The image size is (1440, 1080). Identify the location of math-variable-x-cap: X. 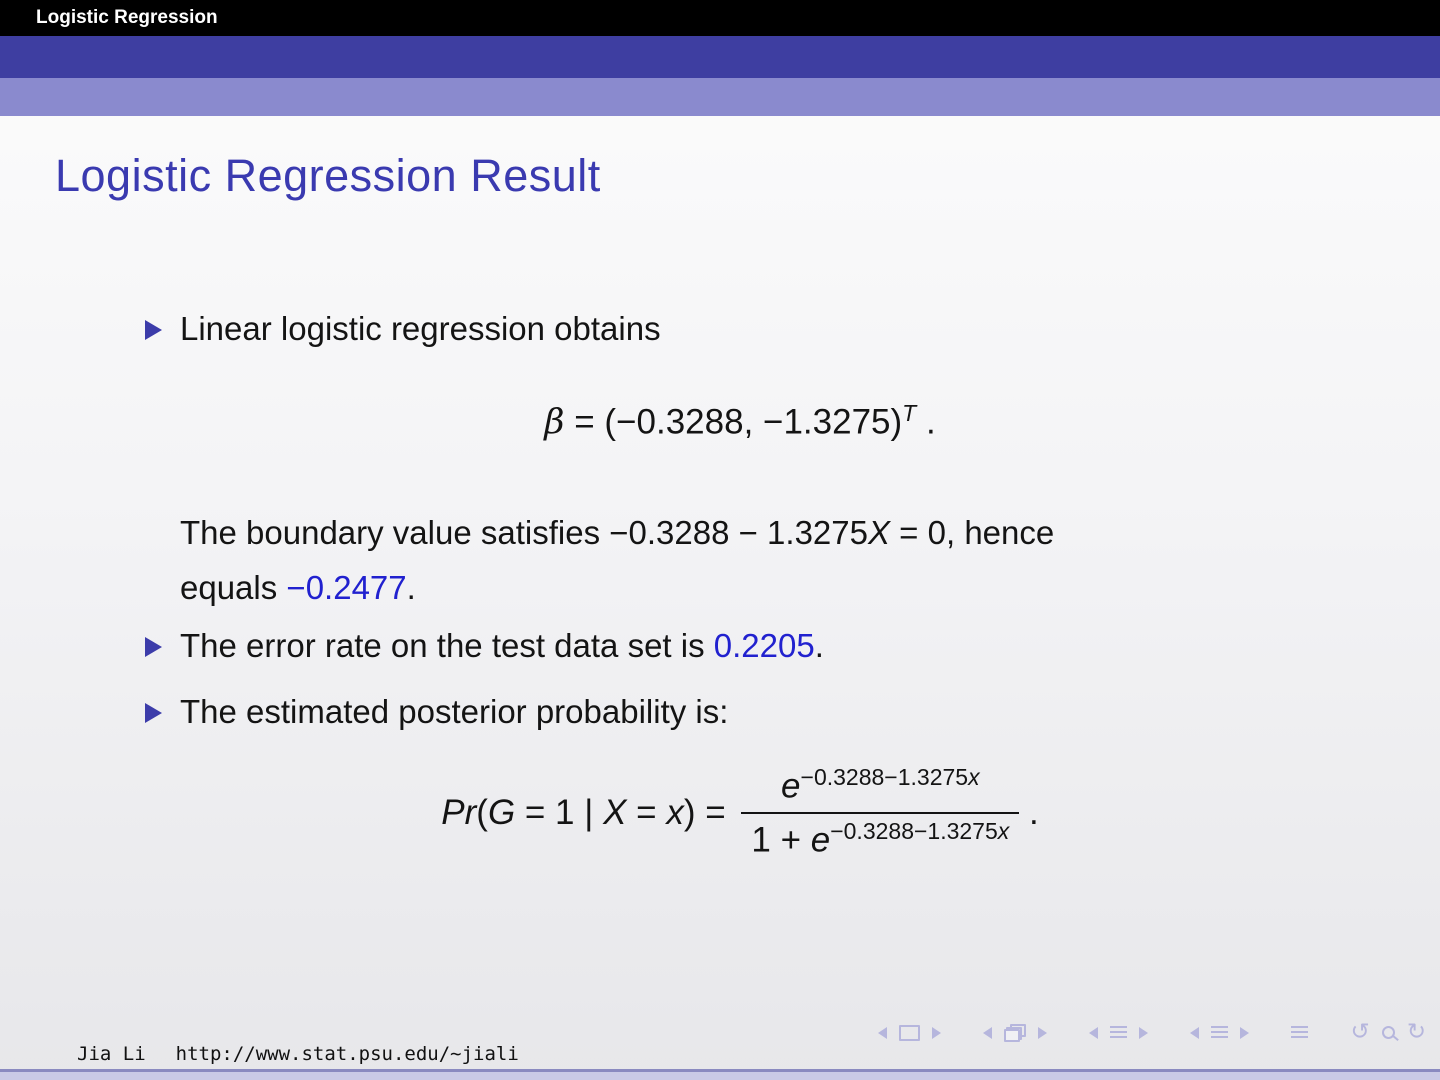
(615, 813).